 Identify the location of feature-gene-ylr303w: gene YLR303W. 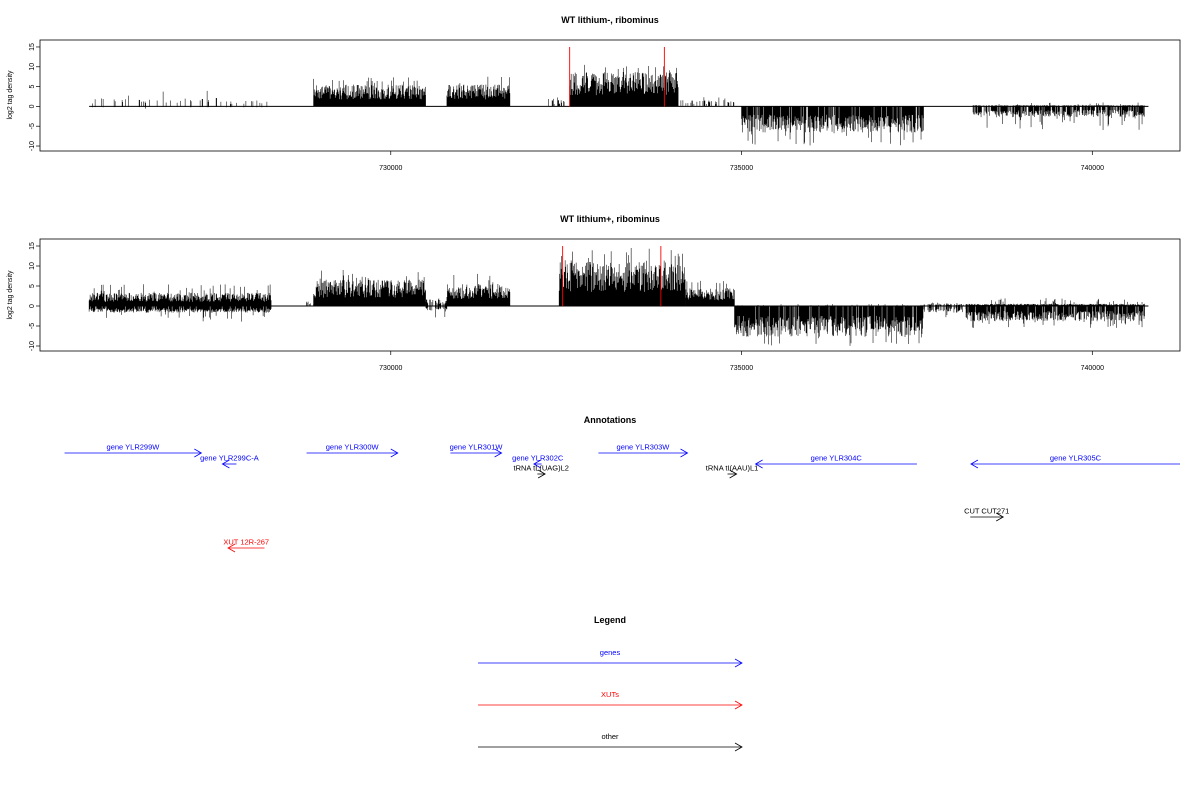
(643, 450).